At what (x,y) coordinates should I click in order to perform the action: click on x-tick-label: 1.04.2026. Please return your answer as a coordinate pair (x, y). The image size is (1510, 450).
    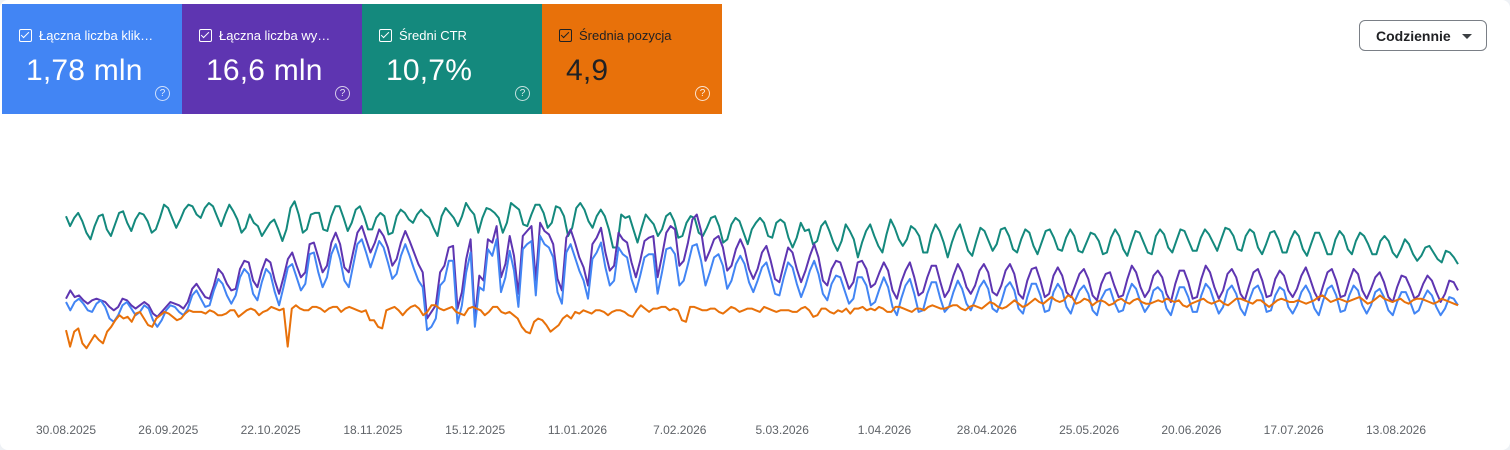
    Looking at the image, I should click on (885, 430).